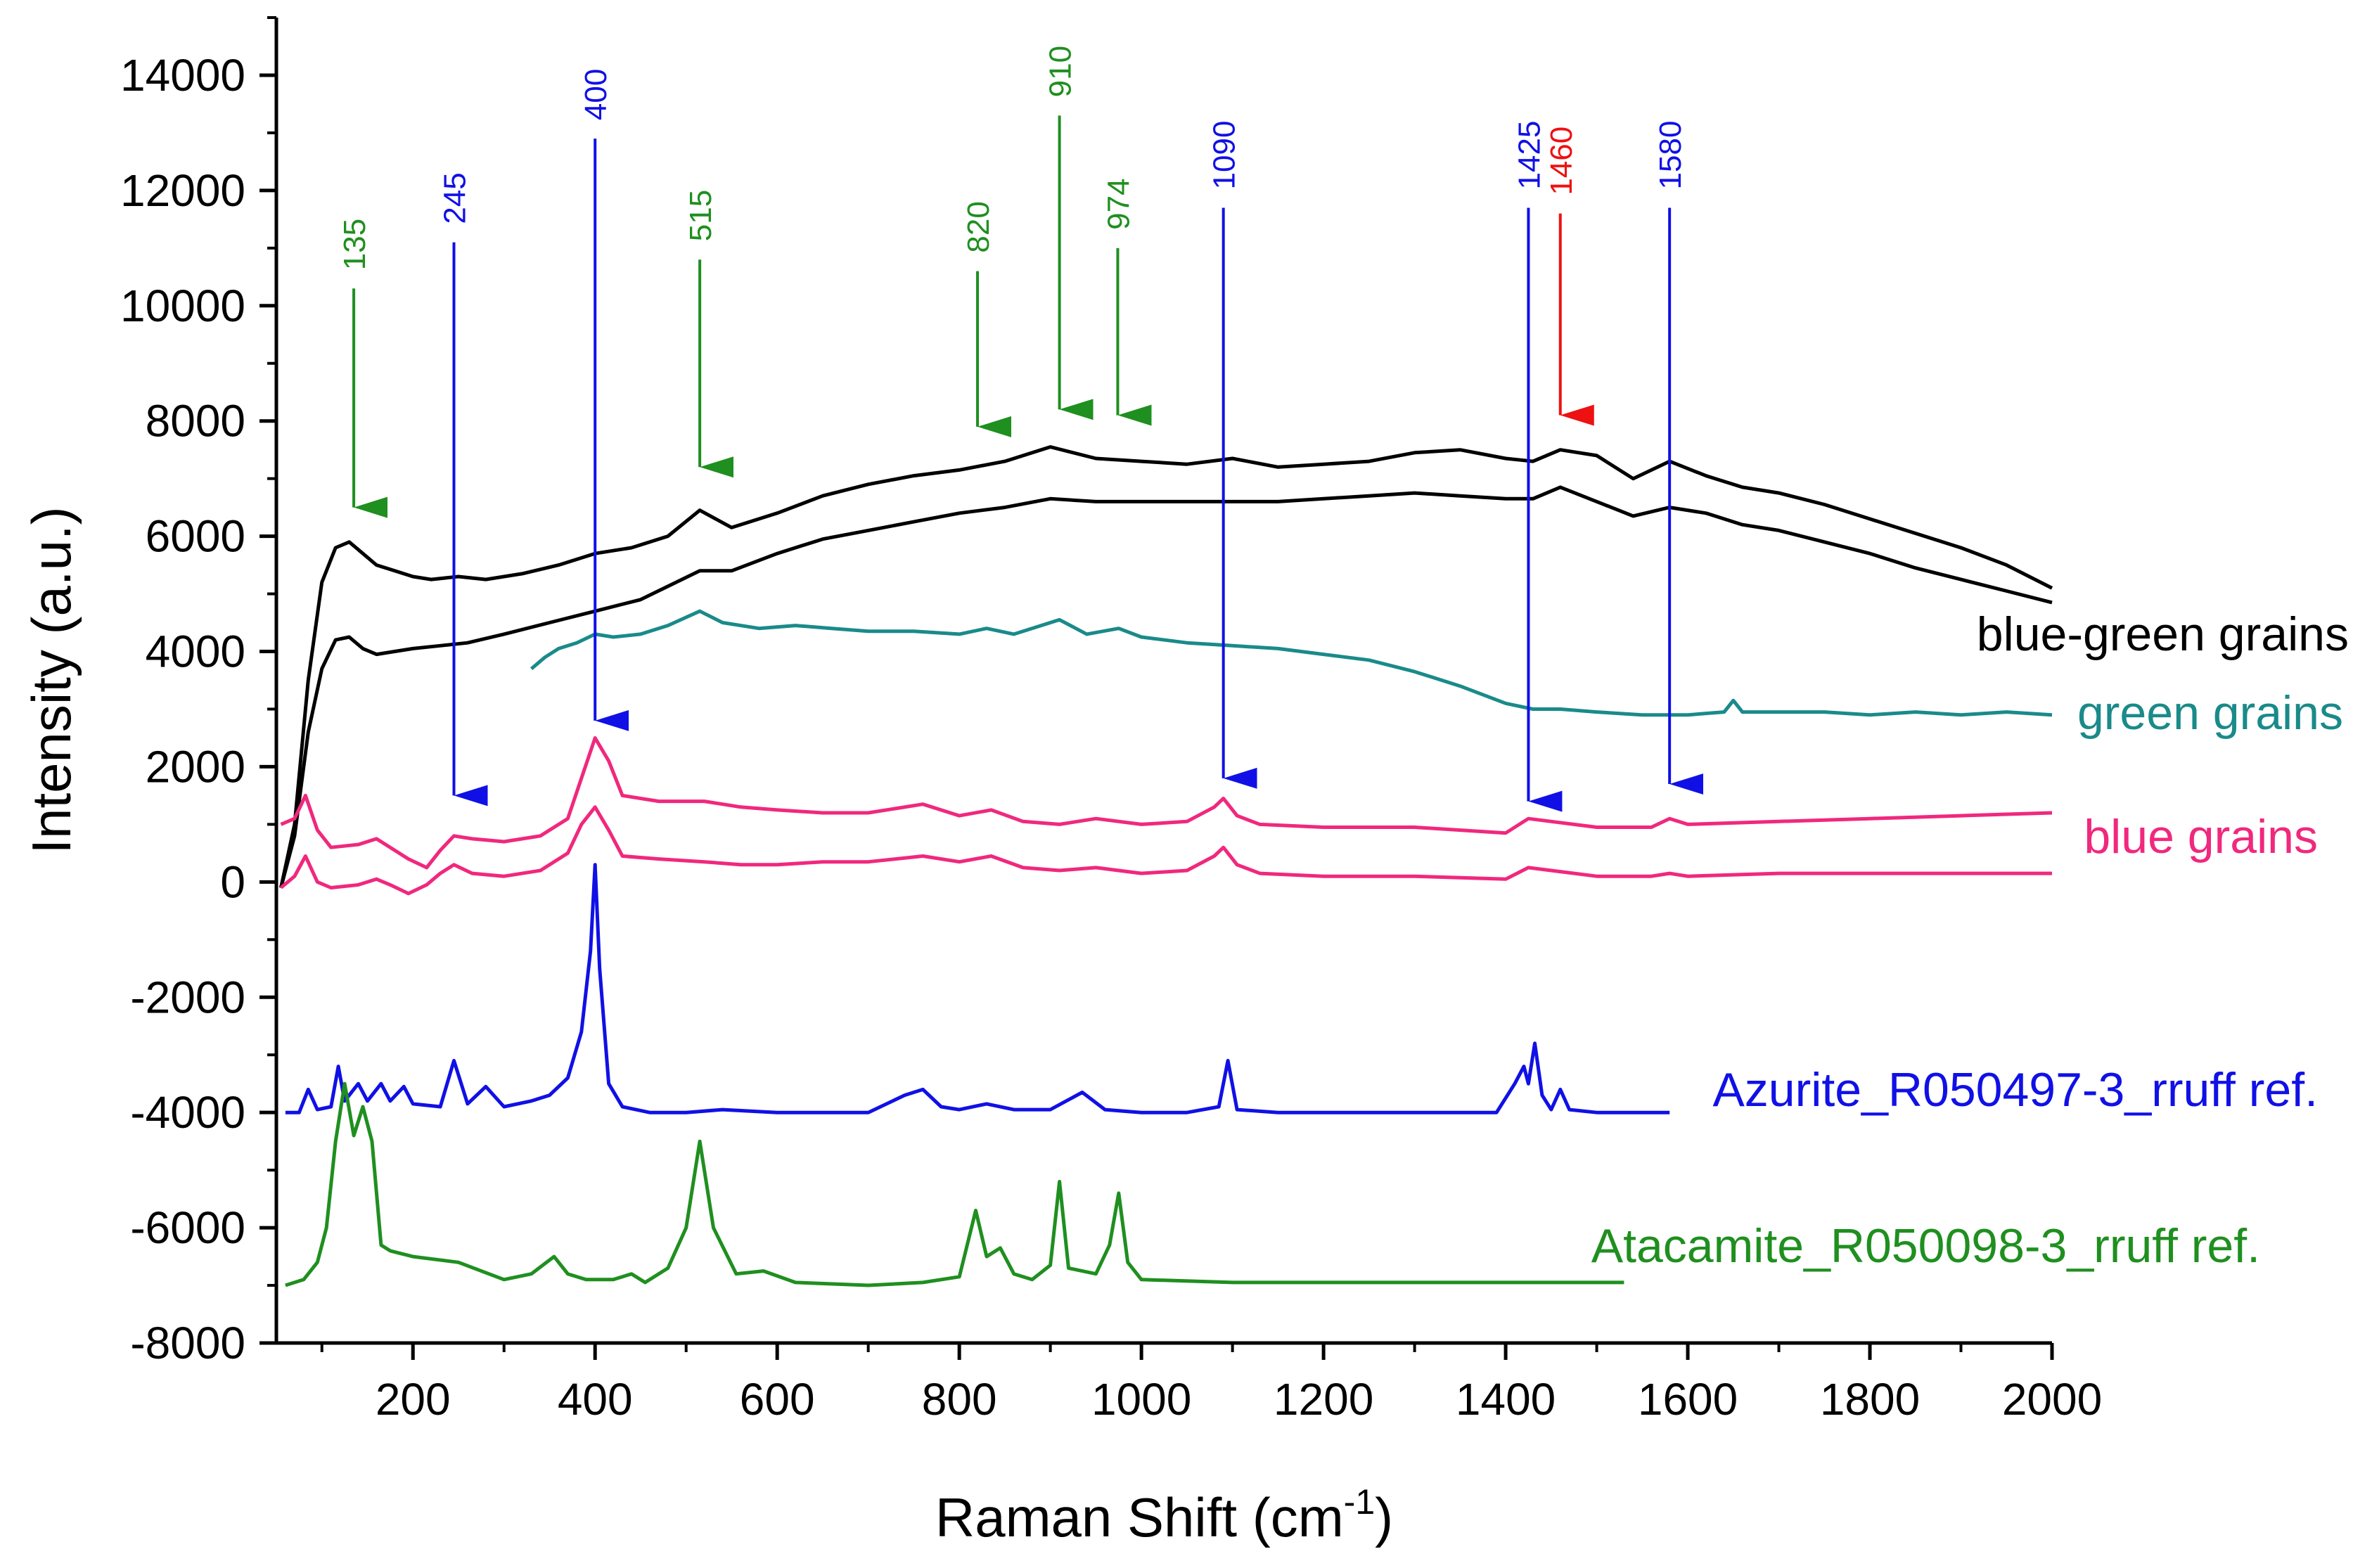 This screenshot has height=1568, width=2353. I want to click on peak-label: 515, so click(701, 215).